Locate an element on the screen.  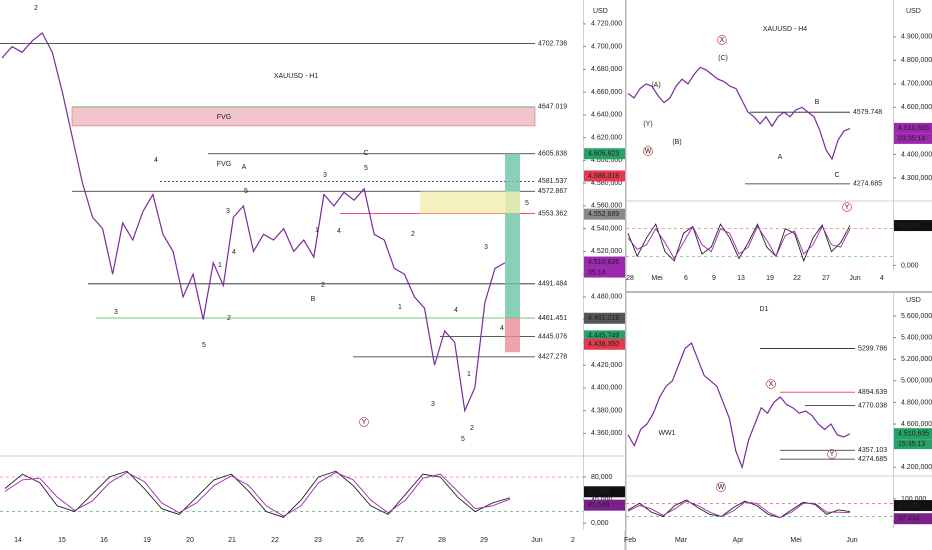
countdown: 03:35:14 is located at coordinates (911, 139).